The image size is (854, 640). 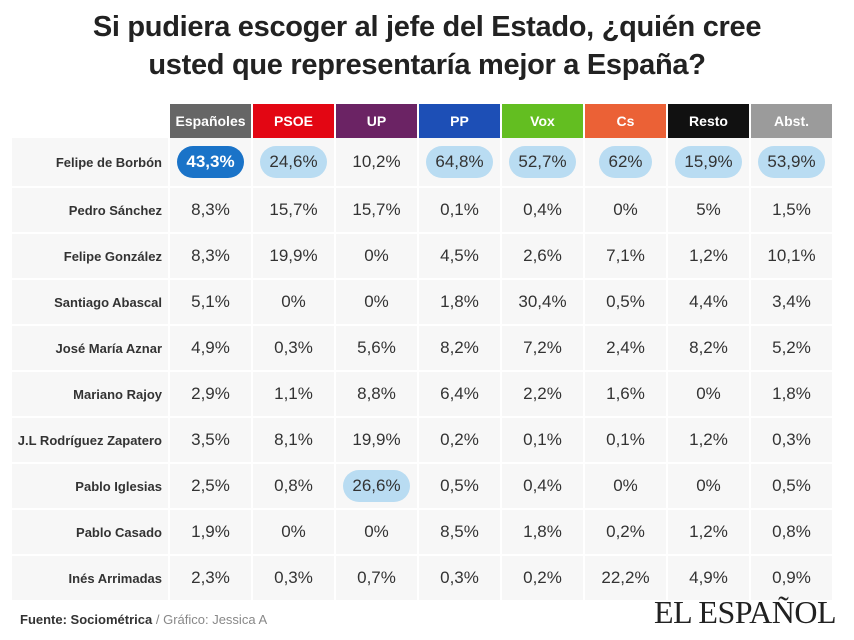 What do you see at coordinates (377, 121) in the screenshot?
I see `column-header: UP` at bounding box center [377, 121].